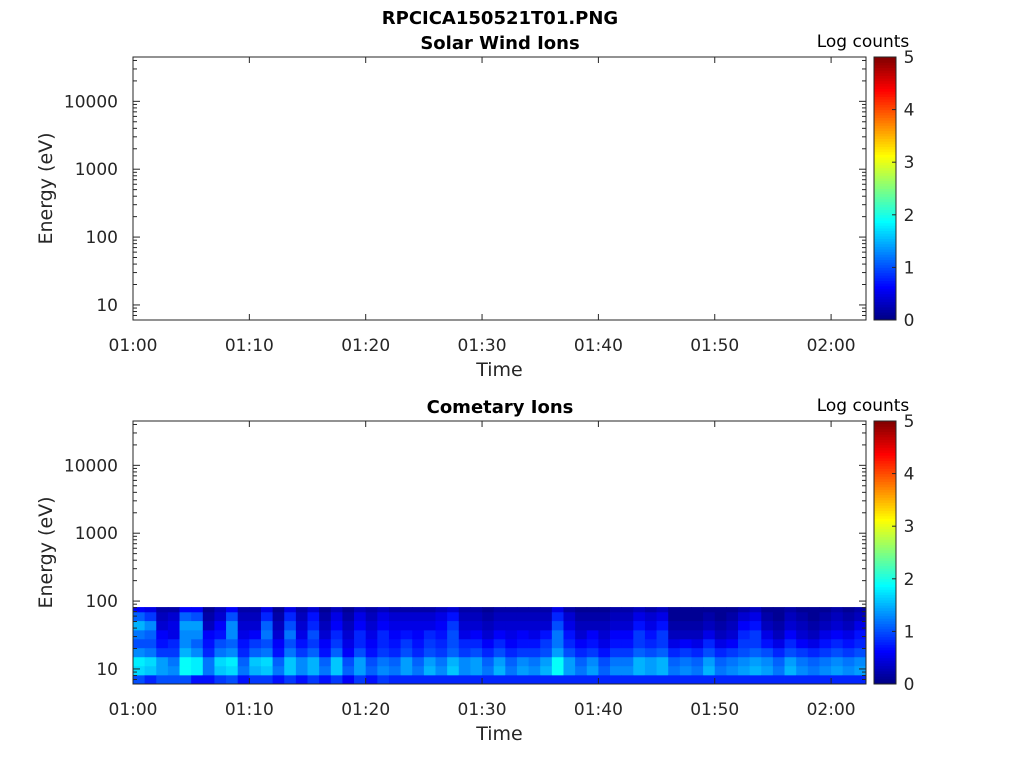  What do you see at coordinates (909, 685) in the screenshot?
I see `colorbar-tick-label: 0` at bounding box center [909, 685].